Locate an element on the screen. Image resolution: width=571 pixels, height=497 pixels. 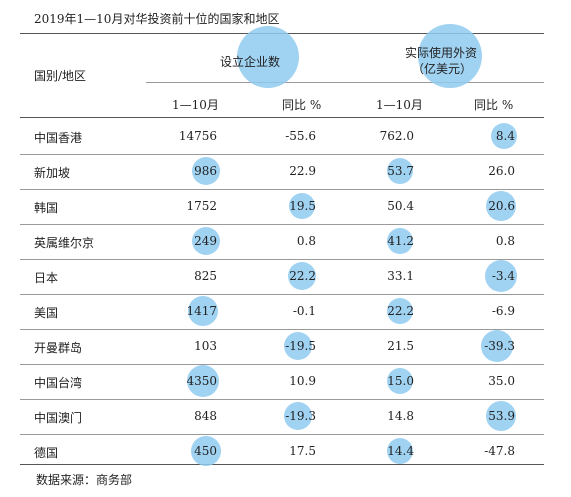
fdi-yoy: -3.4 is located at coordinates (503, 276).